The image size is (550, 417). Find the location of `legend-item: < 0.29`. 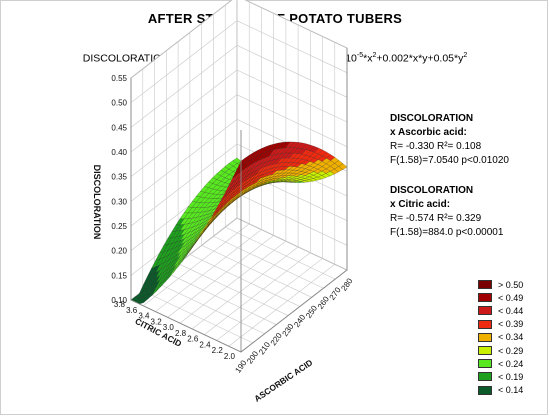

legend-item: < 0.29 is located at coordinates (500, 350).